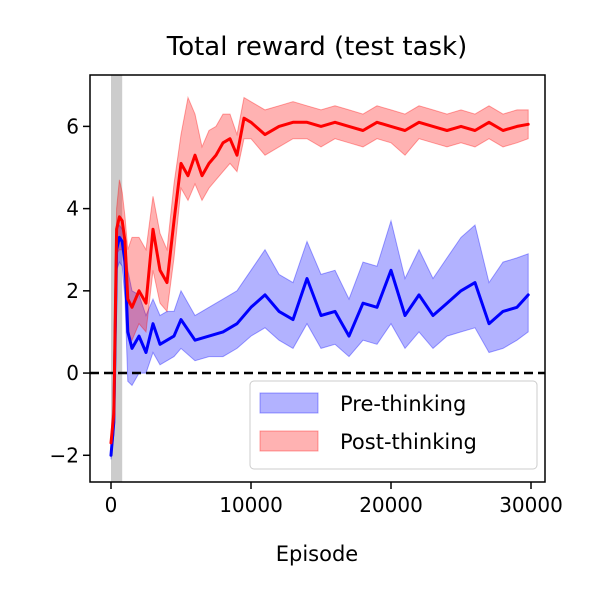 This screenshot has width=600, height=600. I want to click on y-tick-label: 0, so click(72, 373).